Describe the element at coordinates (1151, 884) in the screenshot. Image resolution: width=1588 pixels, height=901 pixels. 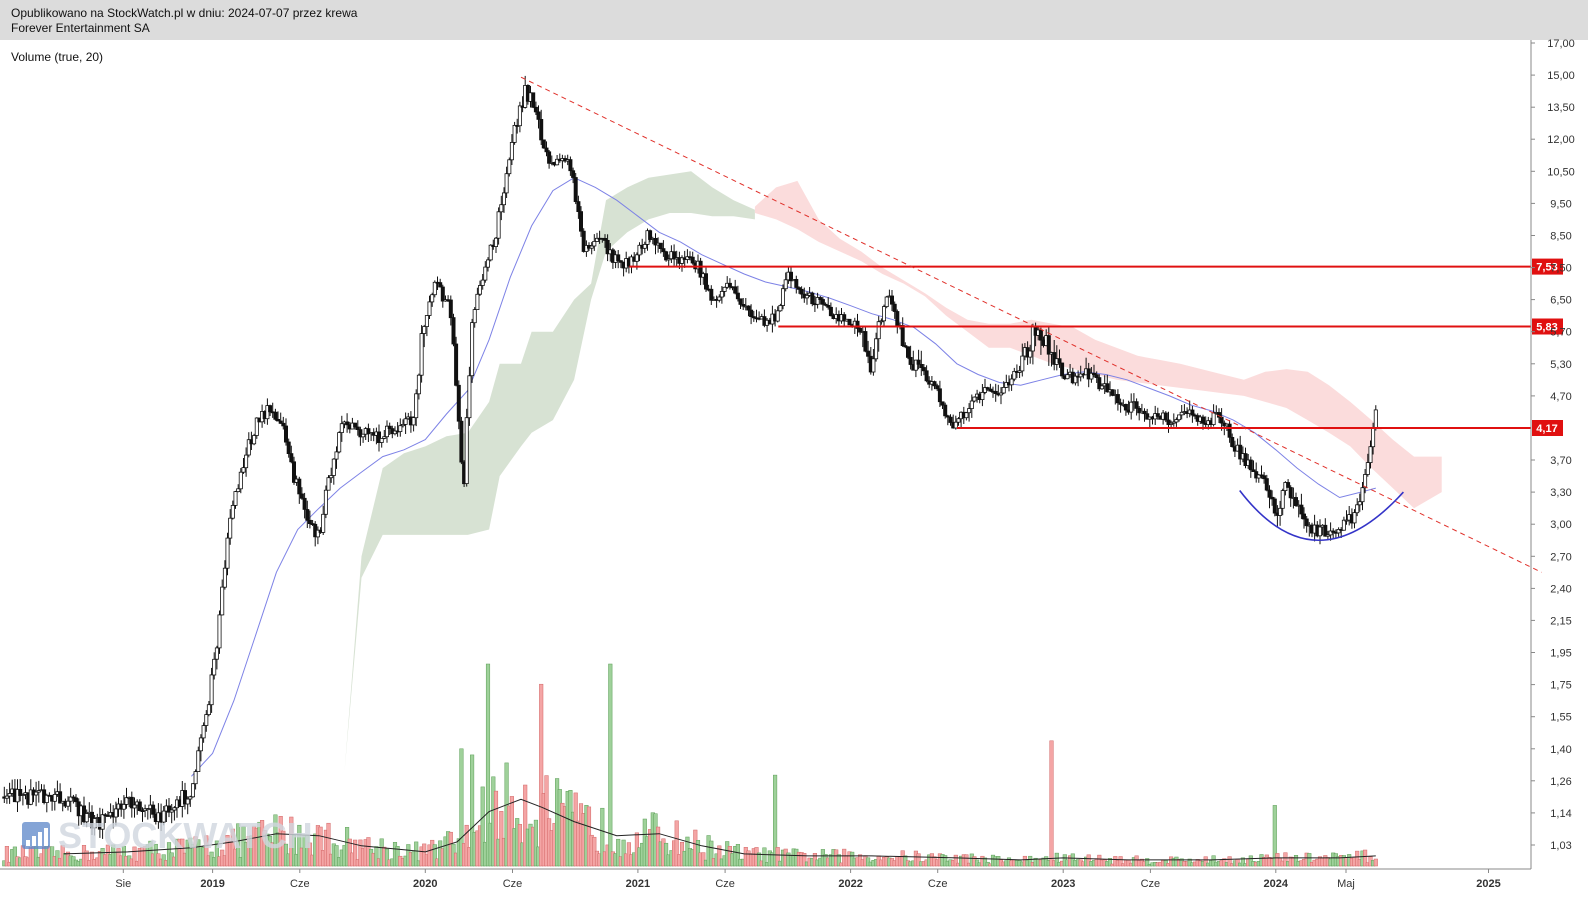
I see `x-tick-label: Cze` at that location.